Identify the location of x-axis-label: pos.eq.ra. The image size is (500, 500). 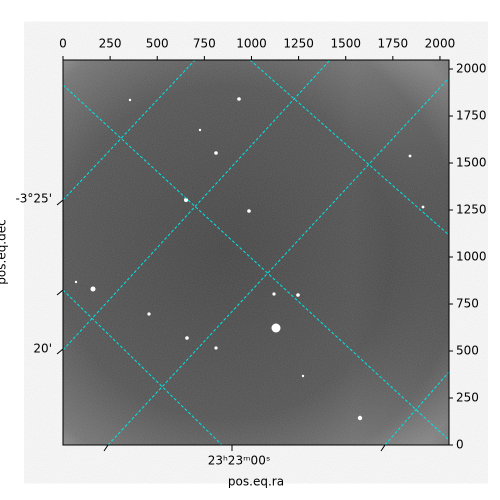
(256, 482).